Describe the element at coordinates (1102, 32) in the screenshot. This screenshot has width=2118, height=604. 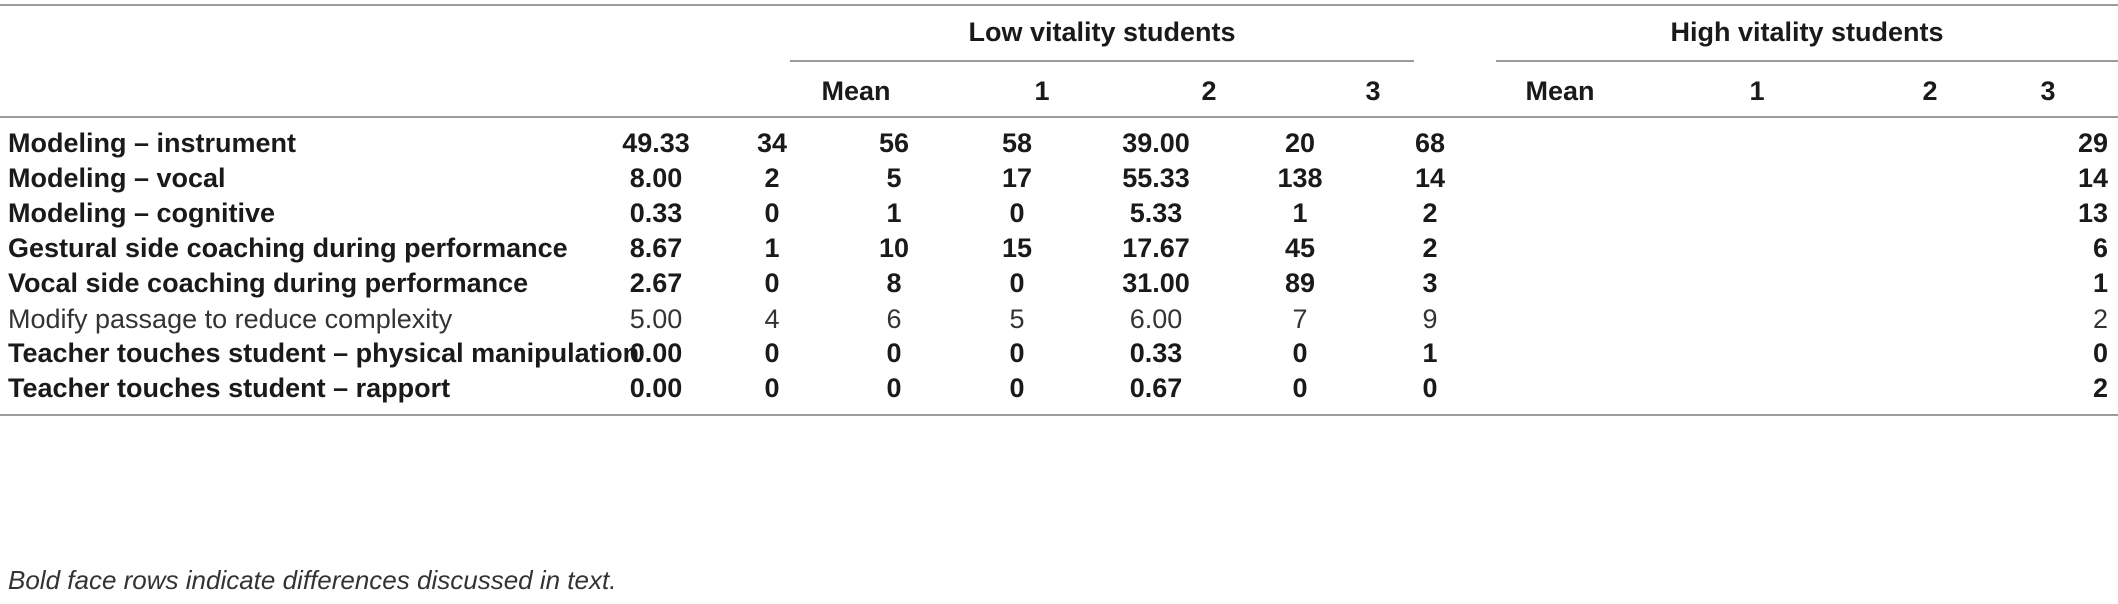
I see `group-header-low-vitality: Low vitality students` at that location.